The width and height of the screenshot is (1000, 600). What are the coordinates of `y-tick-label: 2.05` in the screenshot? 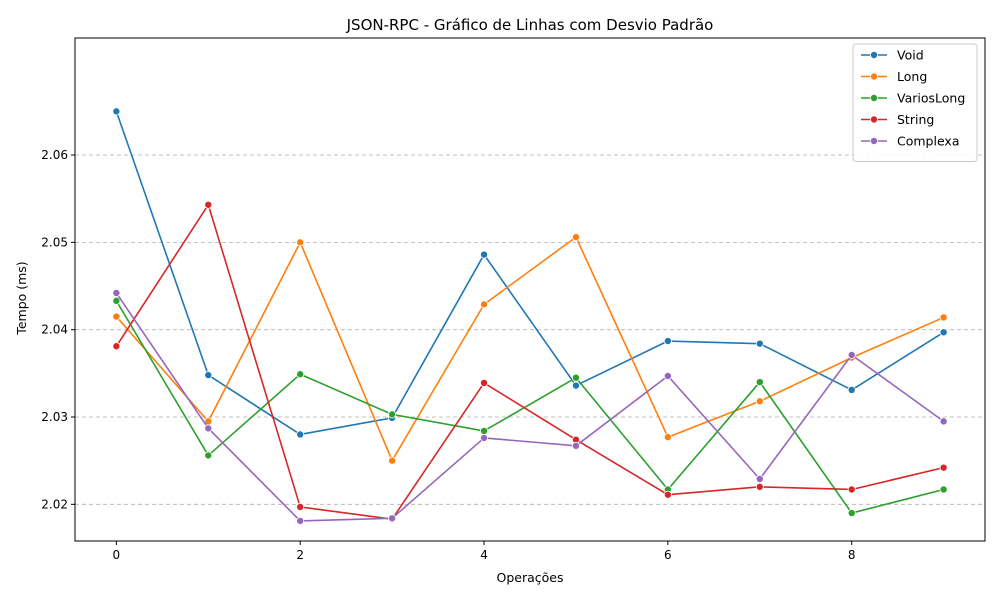 It's located at (54, 242).